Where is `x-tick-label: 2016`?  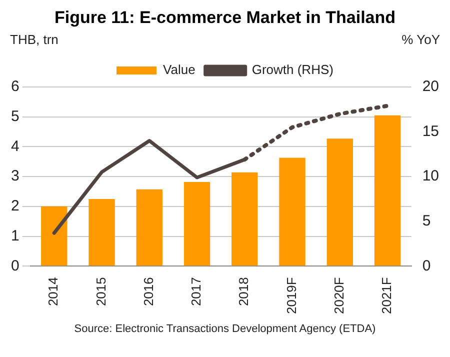
x-tick-label: 2016 is located at coordinates (148, 291).